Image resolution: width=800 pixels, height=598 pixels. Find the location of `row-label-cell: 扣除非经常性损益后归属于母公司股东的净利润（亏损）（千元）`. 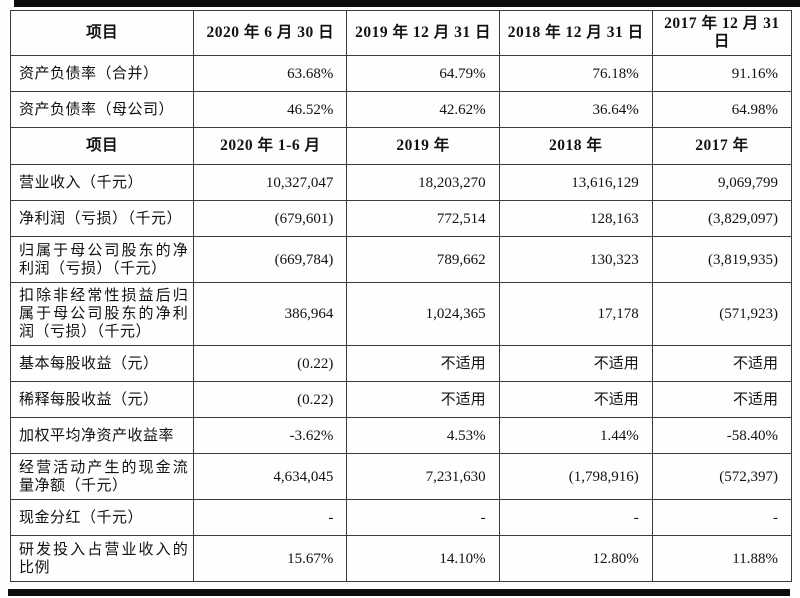

row-label-cell: 扣除非经常性损益后归属于母公司股东的净利润（亏损）（千元） is located at coordinates (102, 314).